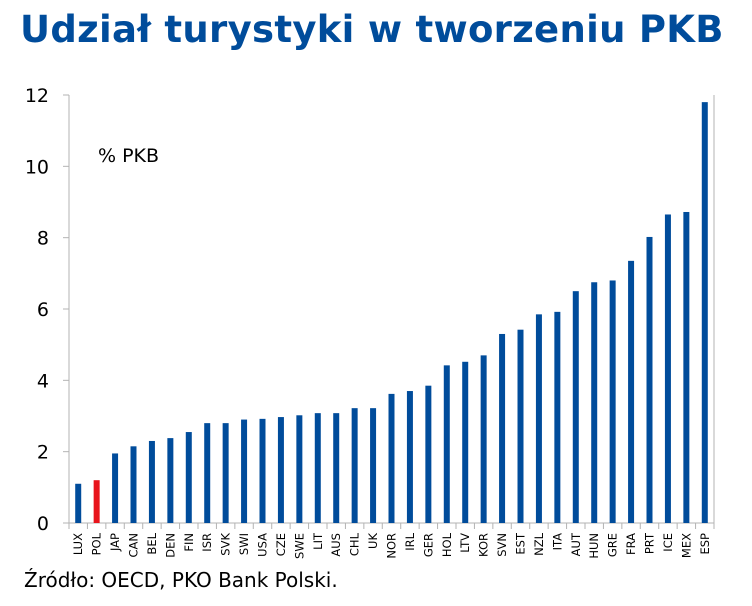 This screenshot has height=606, width=752. I want to click on x-tick-label: LIT, so click(318, 541).